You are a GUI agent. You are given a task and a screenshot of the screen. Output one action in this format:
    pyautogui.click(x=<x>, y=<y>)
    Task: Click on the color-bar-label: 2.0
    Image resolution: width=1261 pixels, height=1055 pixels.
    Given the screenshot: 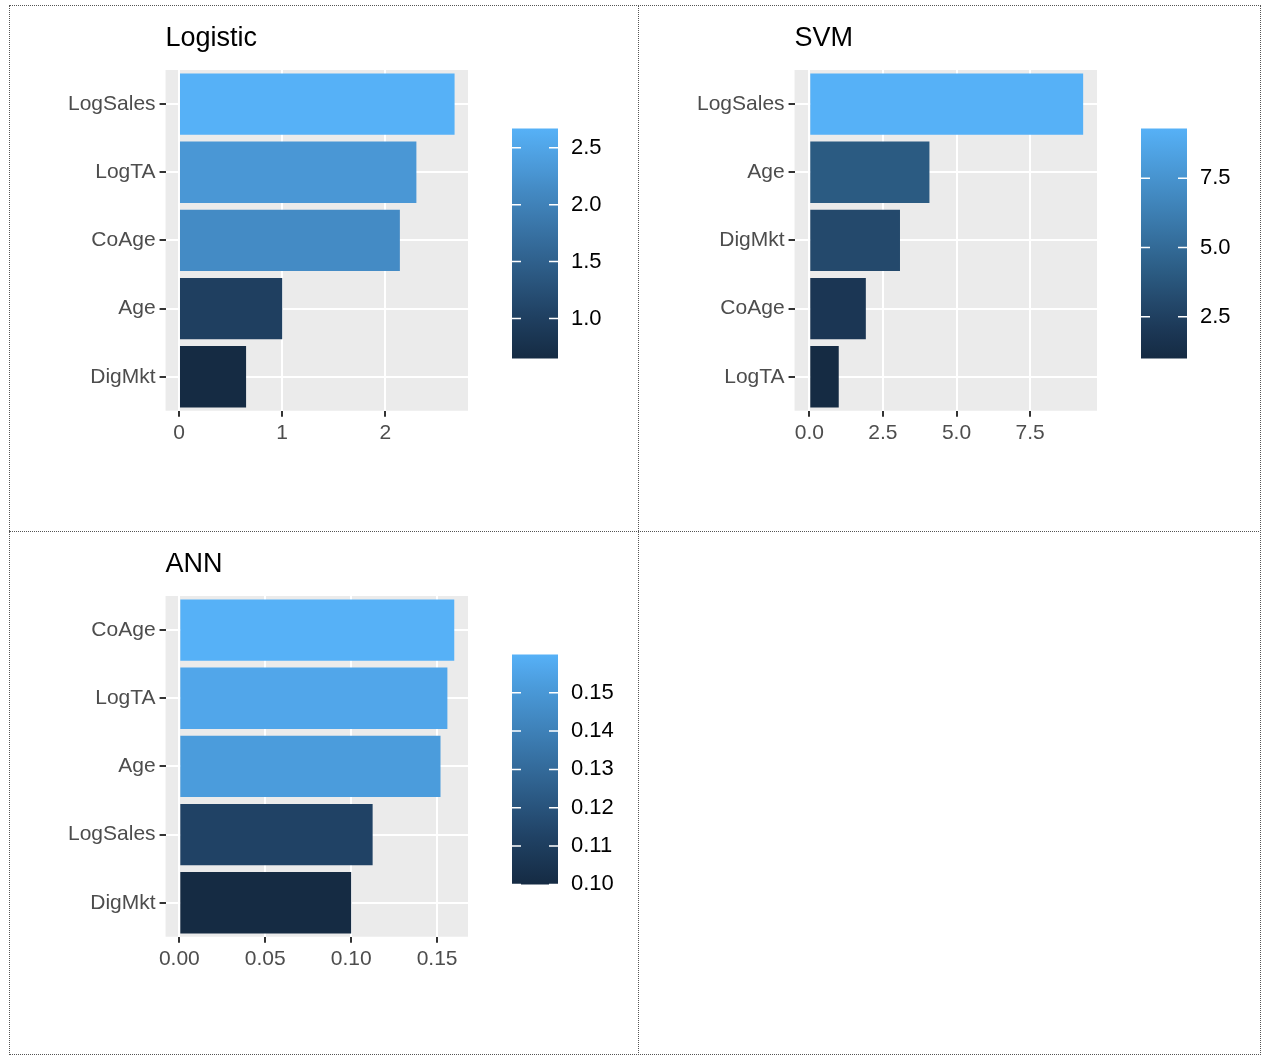 What is the action you would take?
    pyautogui.click(x=586, y=203)
    